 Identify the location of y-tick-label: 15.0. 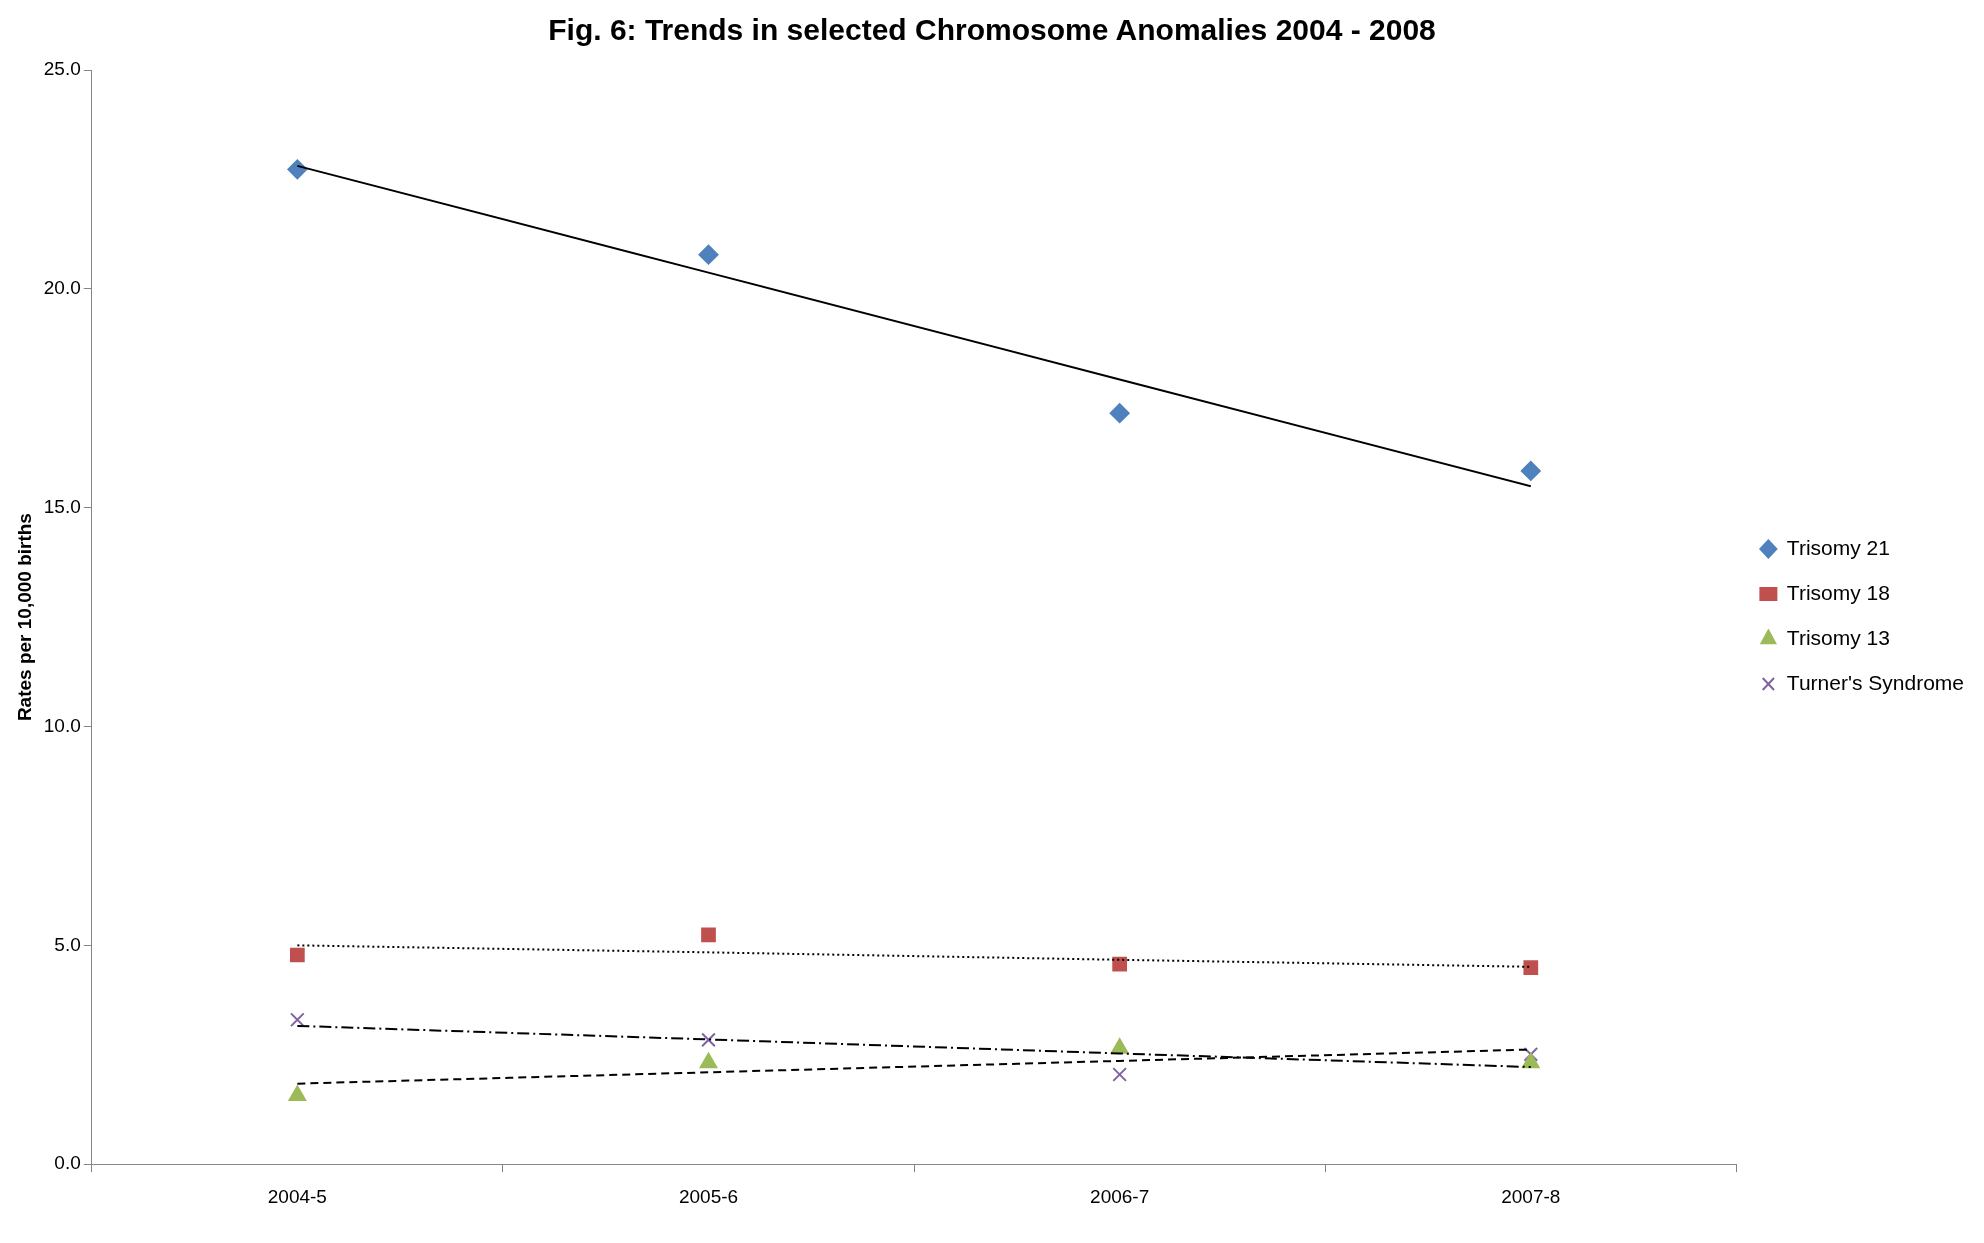
(62, 506).